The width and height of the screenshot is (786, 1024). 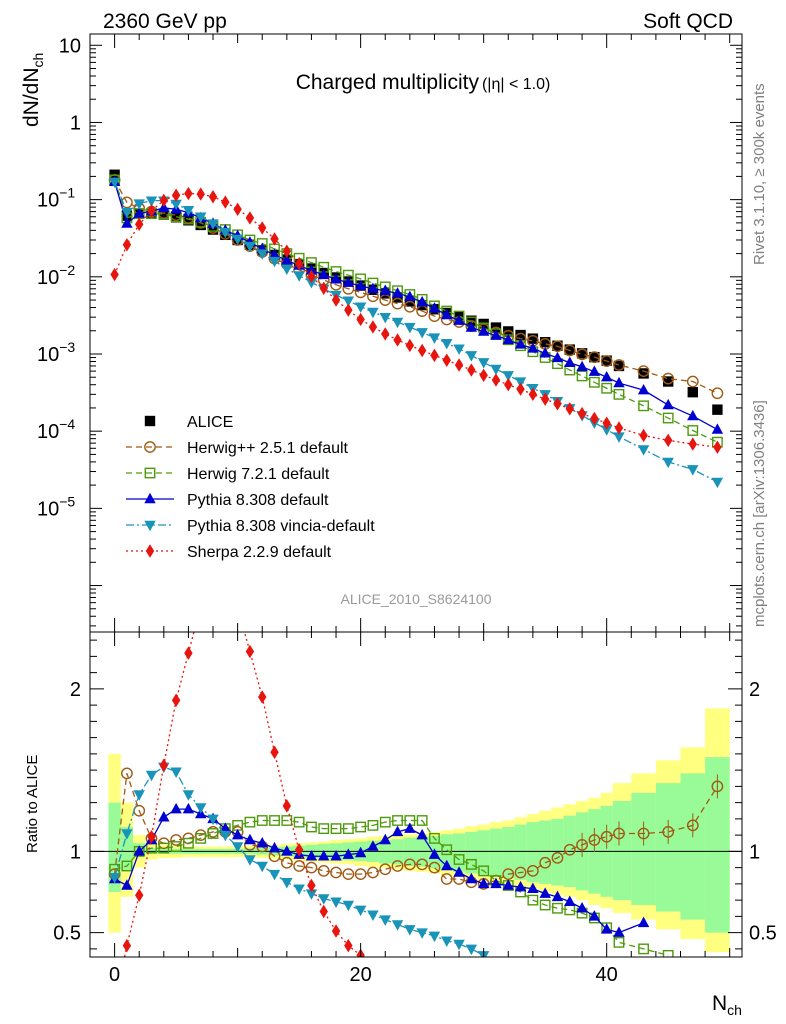 I want to click on chart-title: Charged multiplicity (|η| < 1.0), so click(x=423, y=82).